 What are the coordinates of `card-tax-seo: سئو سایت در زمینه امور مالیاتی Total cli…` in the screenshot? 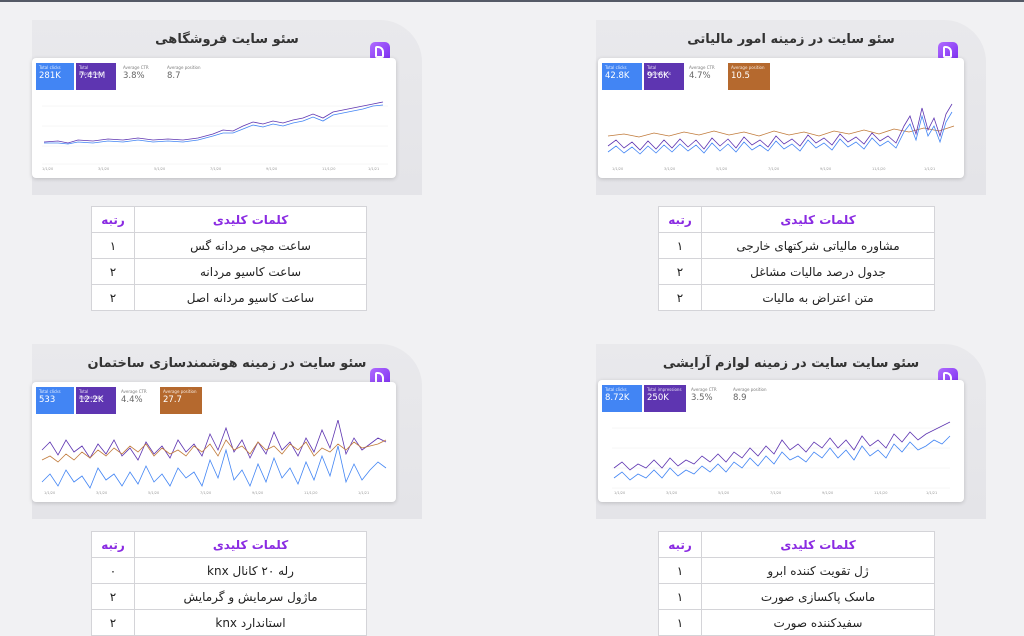 It's located at (791, 107).